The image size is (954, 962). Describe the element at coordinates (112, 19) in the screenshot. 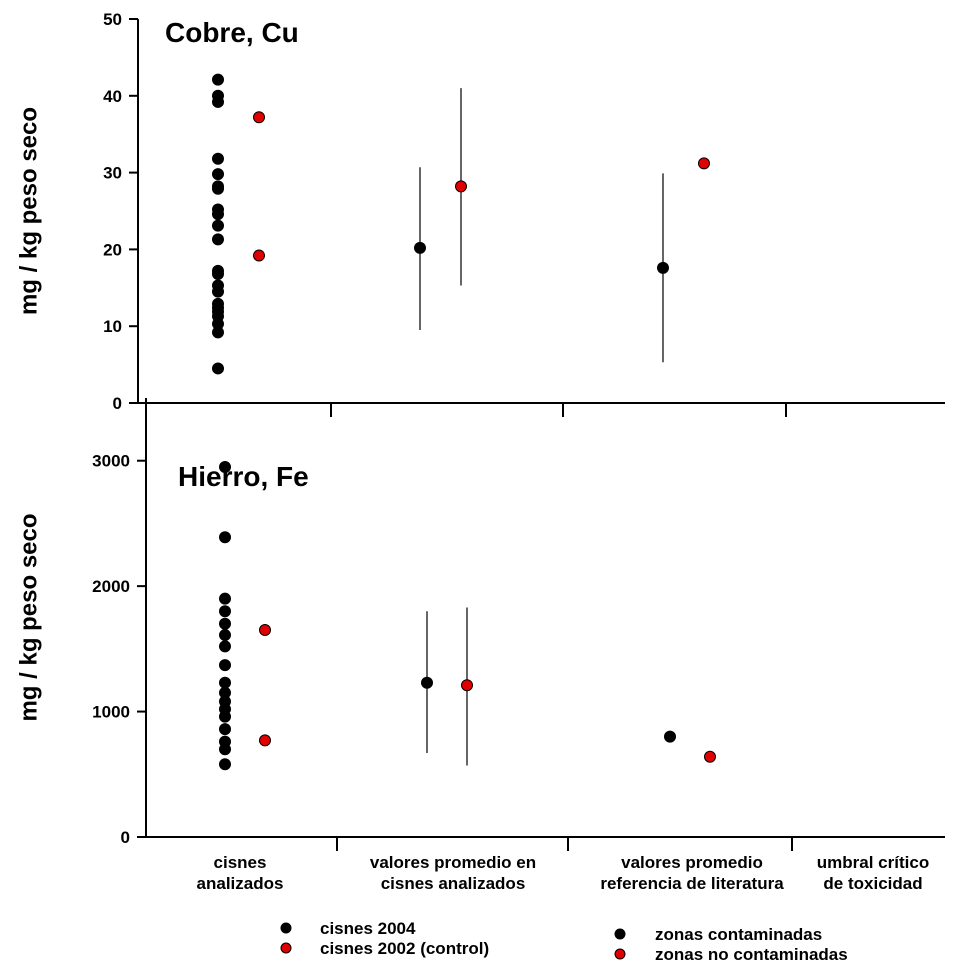

I see `panel1-y-tick-label: 50` at that location.